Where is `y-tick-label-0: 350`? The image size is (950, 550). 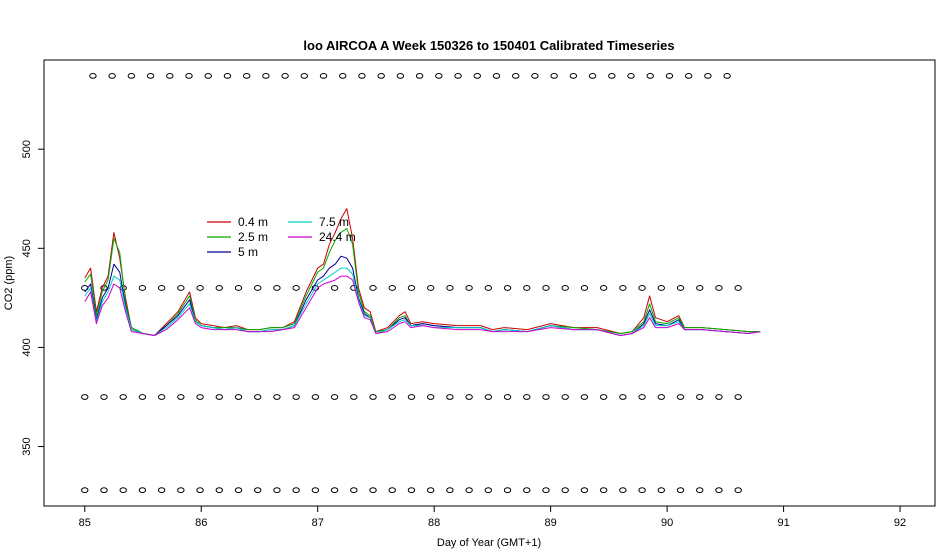 y-tick-label-0: 350 is located at coordinates (27, 446).